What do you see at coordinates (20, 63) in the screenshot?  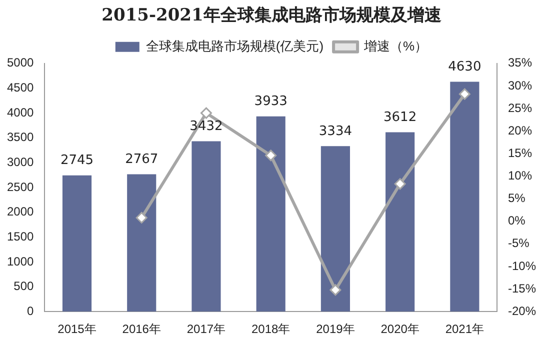 I see `y-tick-label: 5000` at bounding box center [20, 63].